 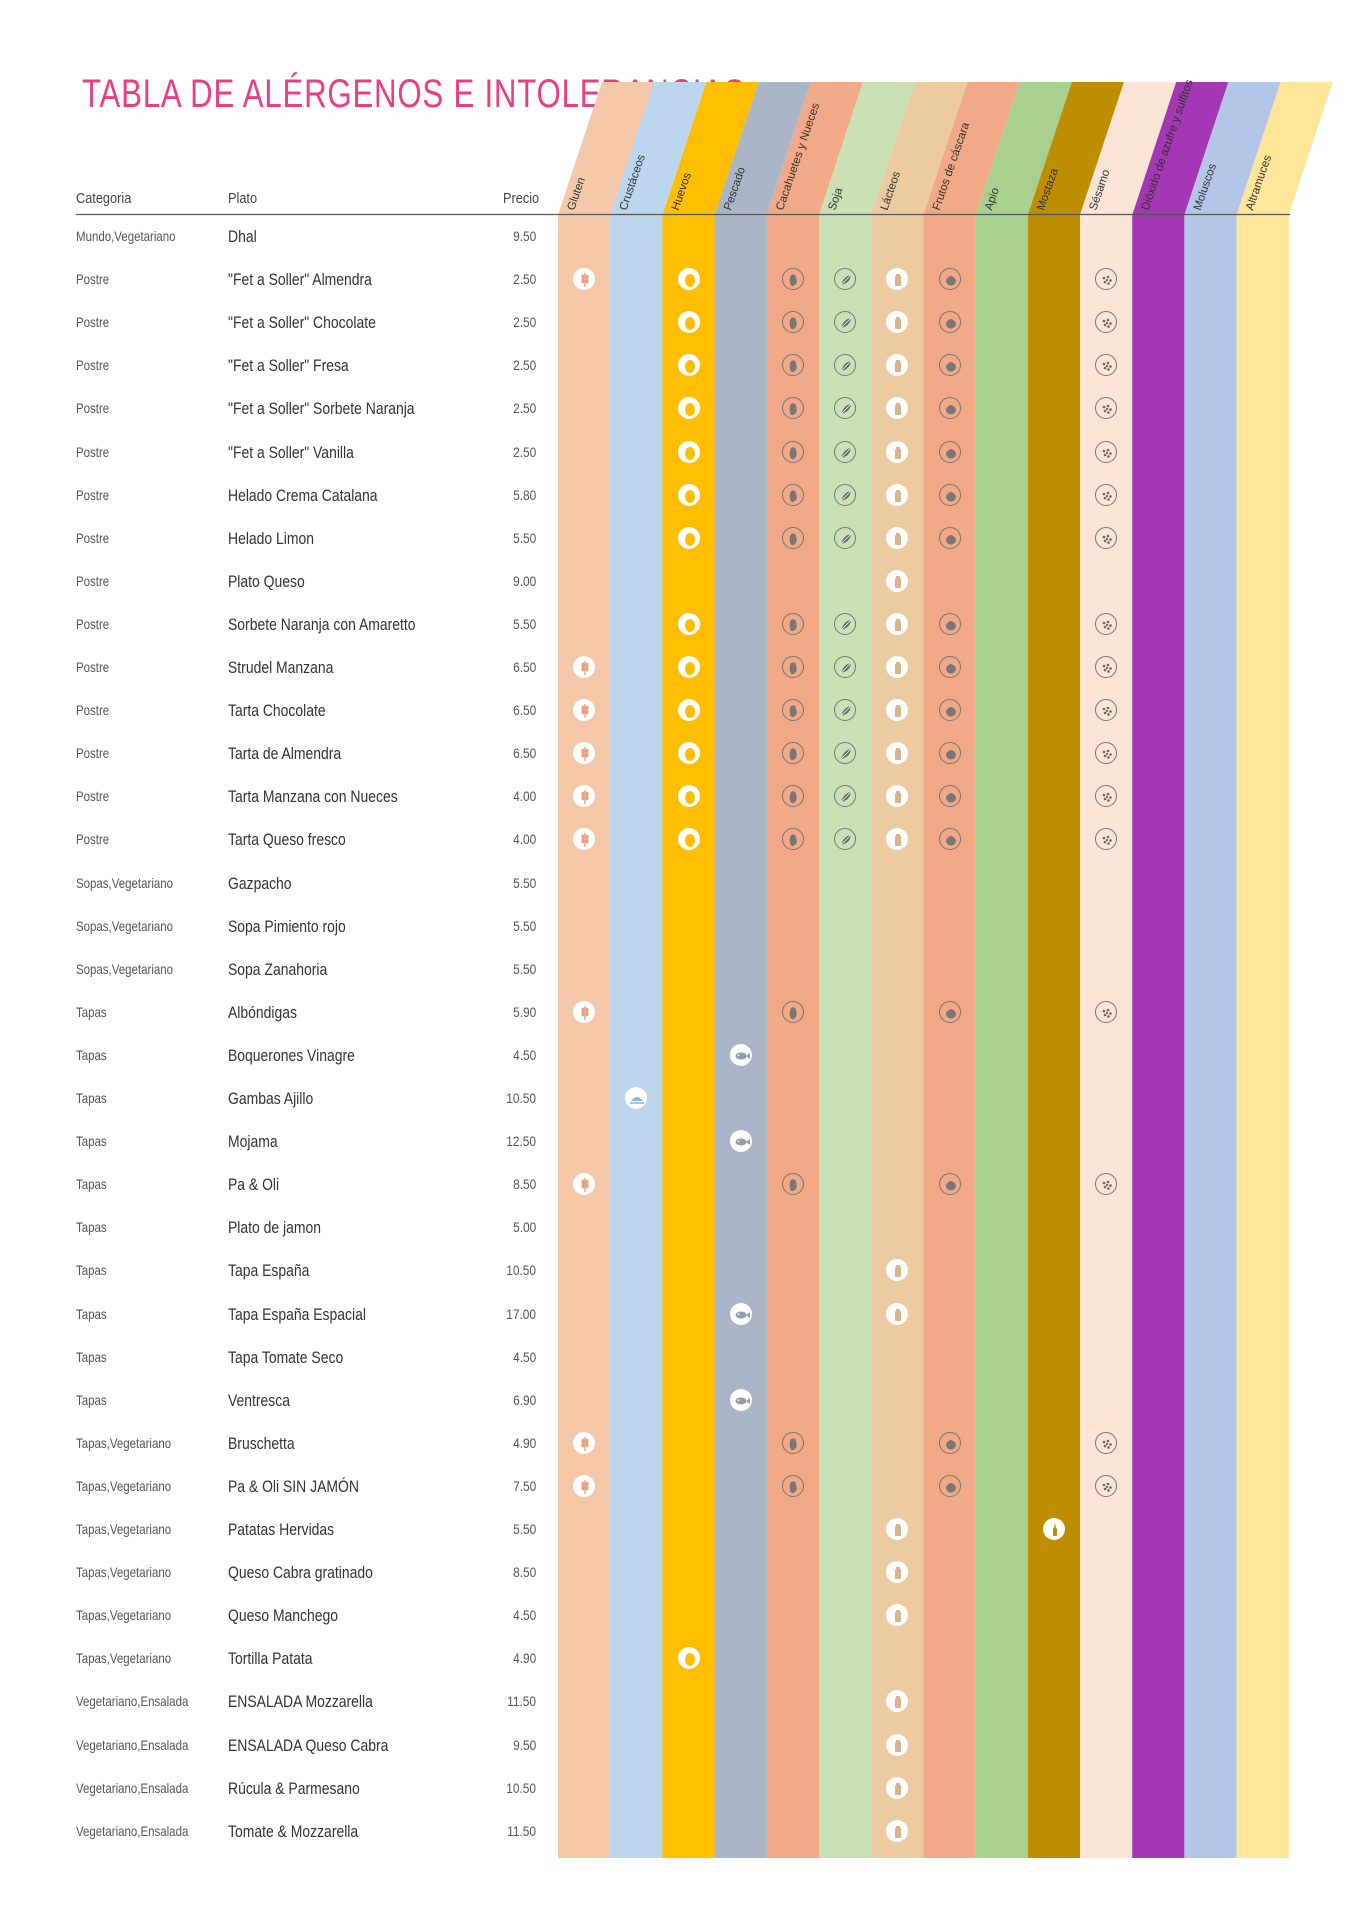 What do you see at coordinates (302, 323) in the screenshot?
I see `row-plato: "Fet a Soller" Chocolate` at bounding box center [302, 323].